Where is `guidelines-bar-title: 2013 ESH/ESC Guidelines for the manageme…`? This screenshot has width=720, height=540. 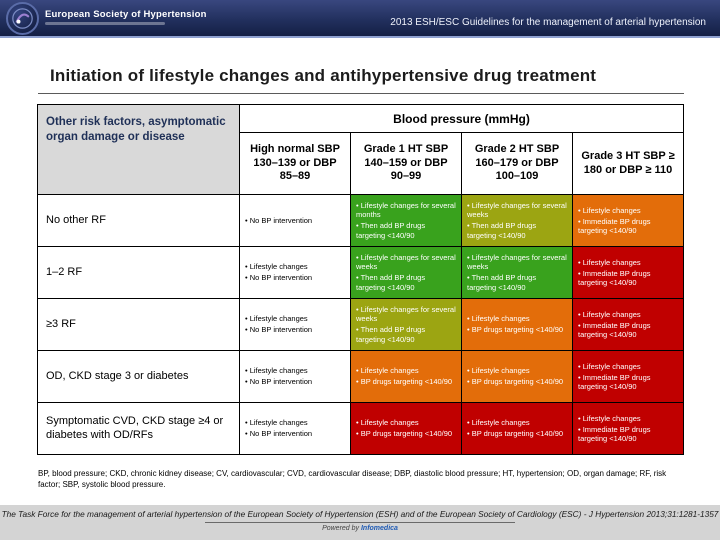 guidelines-bar-title: 2013 ESH/ESC Guidelines for the manageme… is located at coordinates (548, 22).